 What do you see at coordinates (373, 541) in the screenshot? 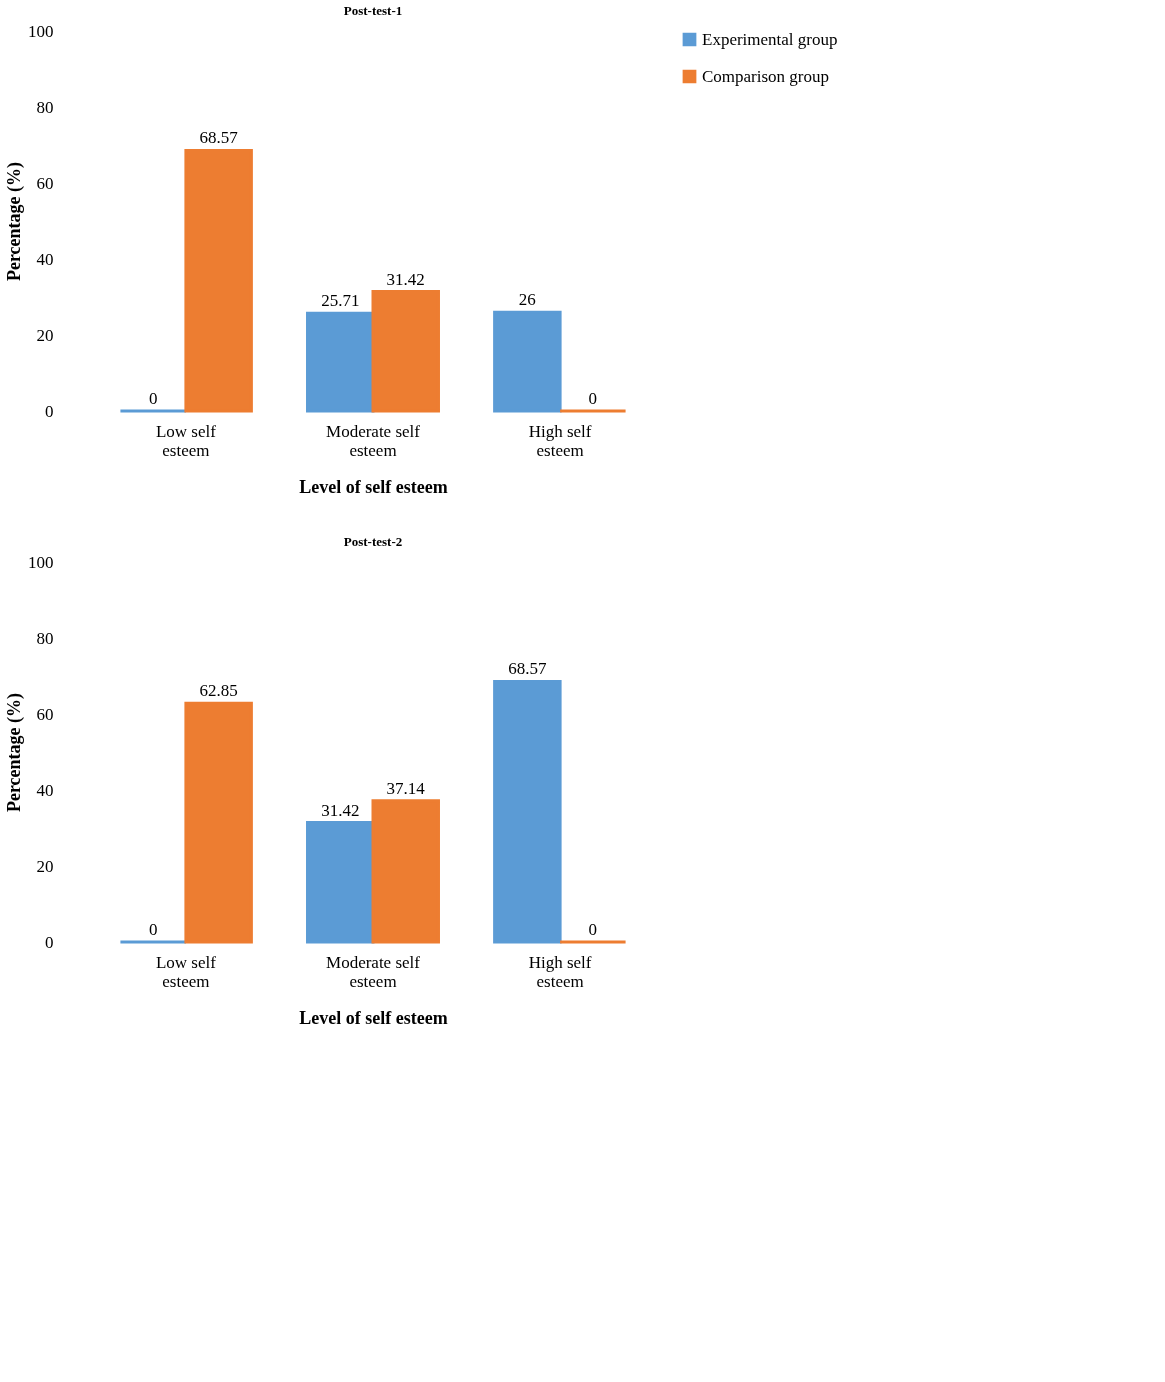
I see `chart-title: Post-test-2` at bounding box center [373, 541].